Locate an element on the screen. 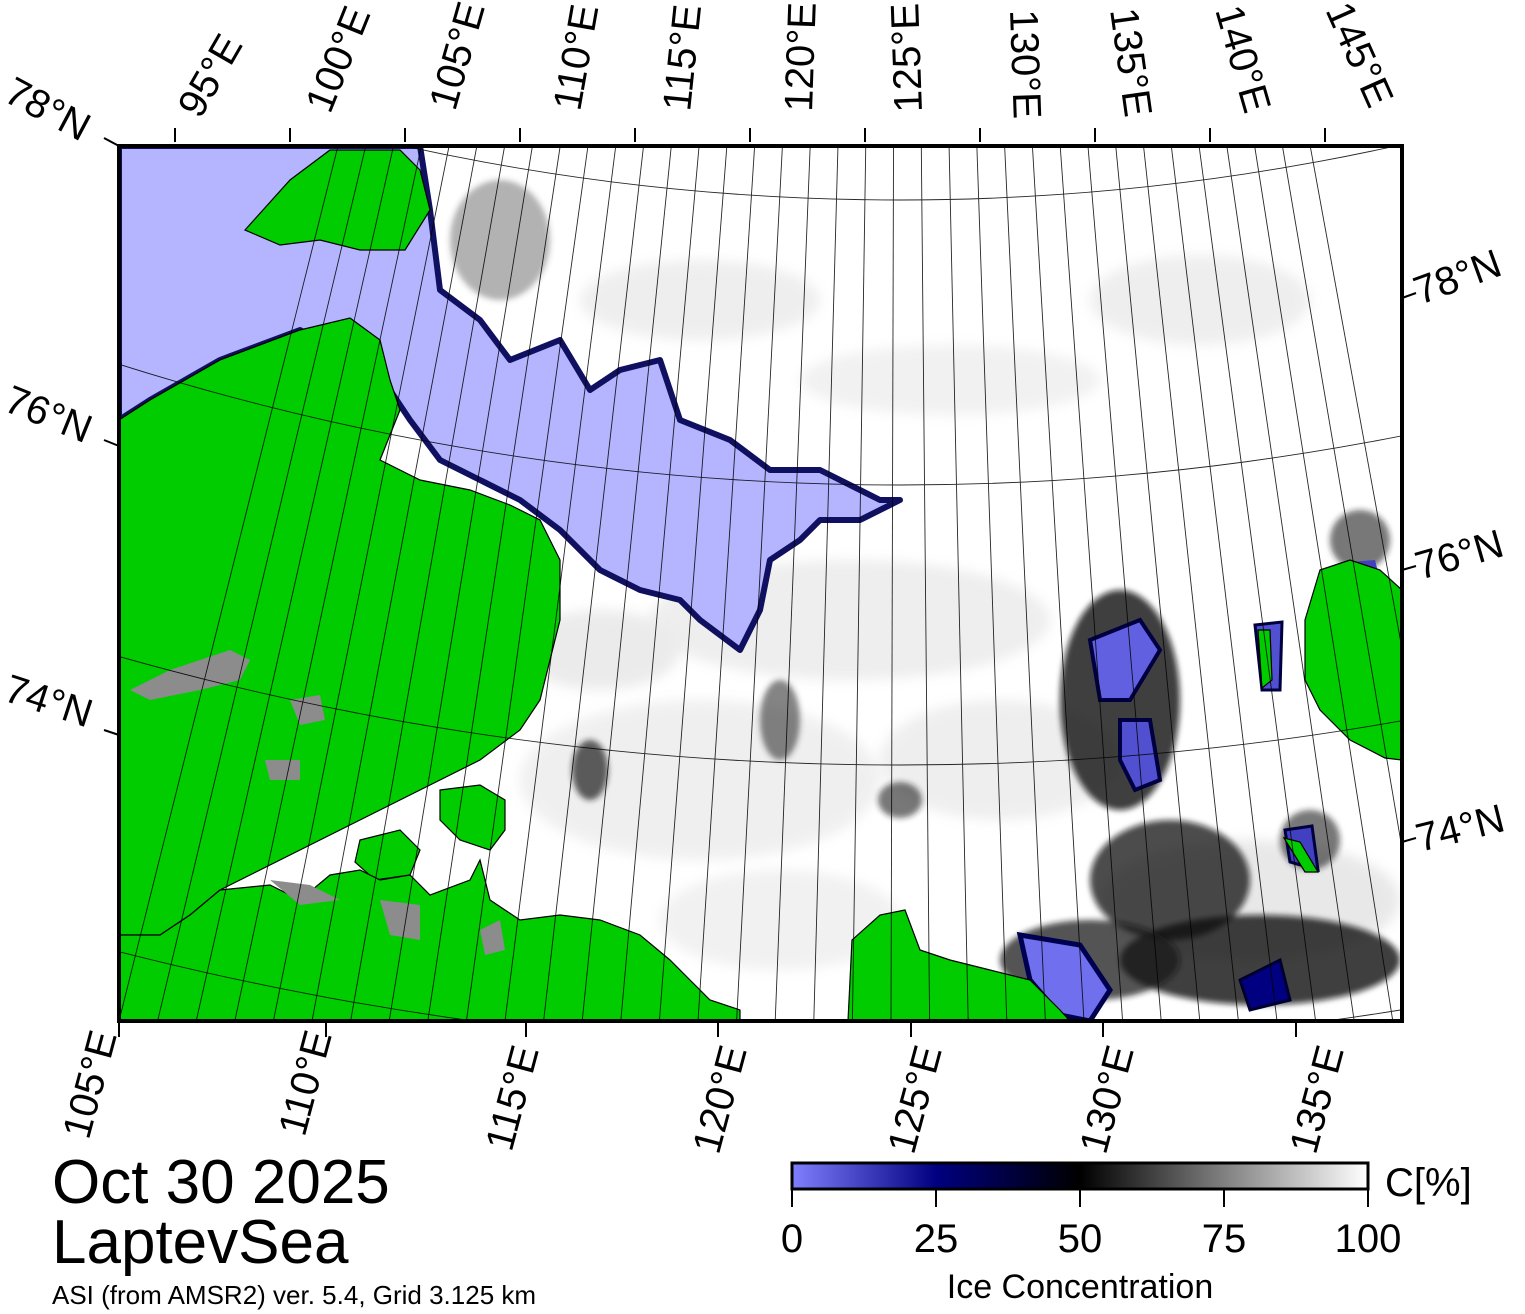  right-latitude-labels: 78°N 76°N 74°N is located at coordinates (1455, 551).